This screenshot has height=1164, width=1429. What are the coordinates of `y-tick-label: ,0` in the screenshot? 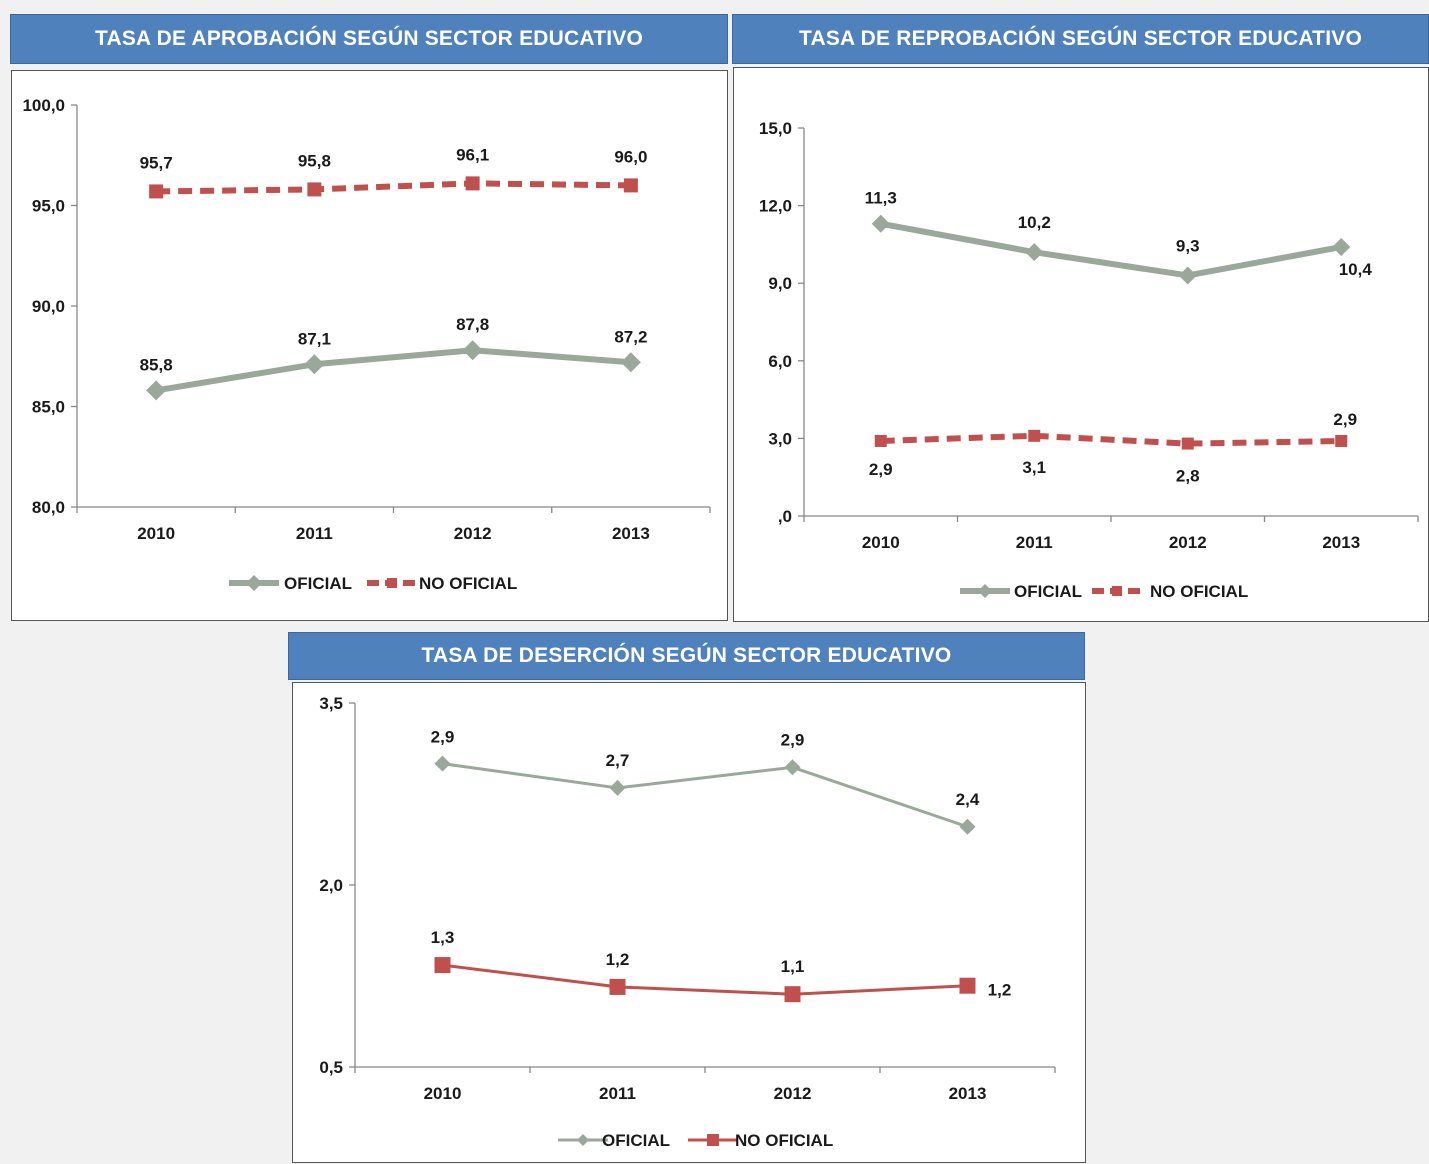 It's located at (785, 516).